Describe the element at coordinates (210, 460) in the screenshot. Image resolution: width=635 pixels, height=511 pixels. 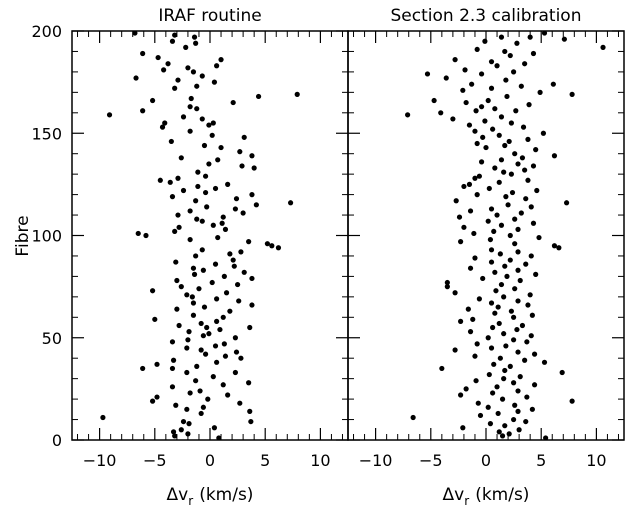
I see `x-tick-label: 0` at that location.